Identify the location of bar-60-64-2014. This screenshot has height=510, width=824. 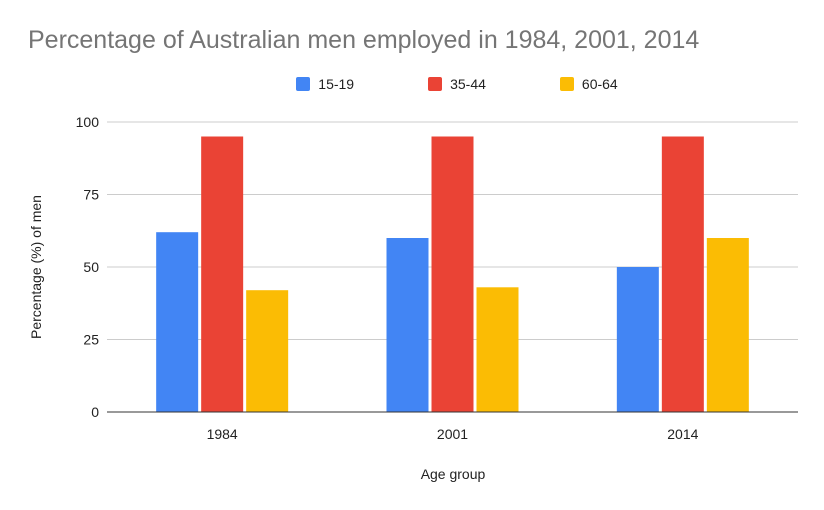
(727, 325).